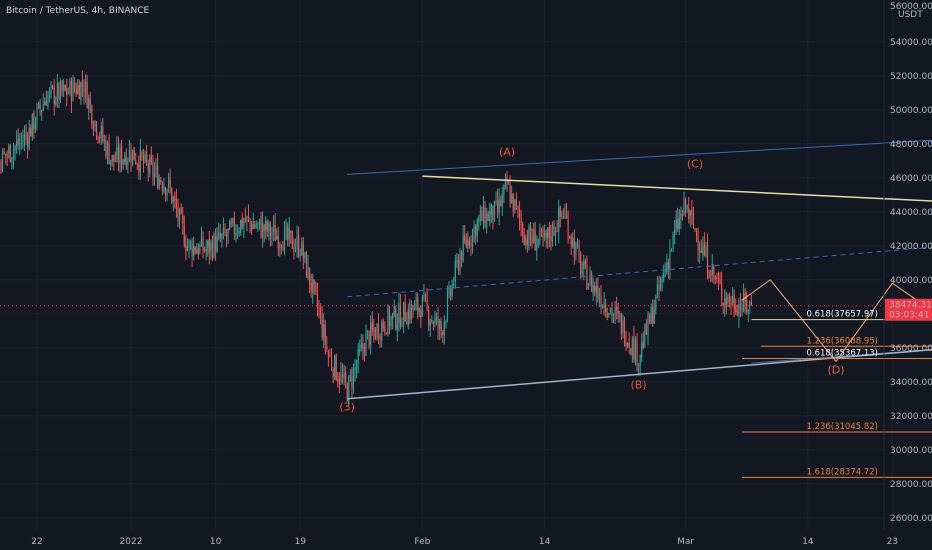 The width and height of the screenshot is (932, 550). What do you see at coordinates (131, 542) in the screenshot?
I see `date-tick-label: 2022` at bounding box center [131, 542].